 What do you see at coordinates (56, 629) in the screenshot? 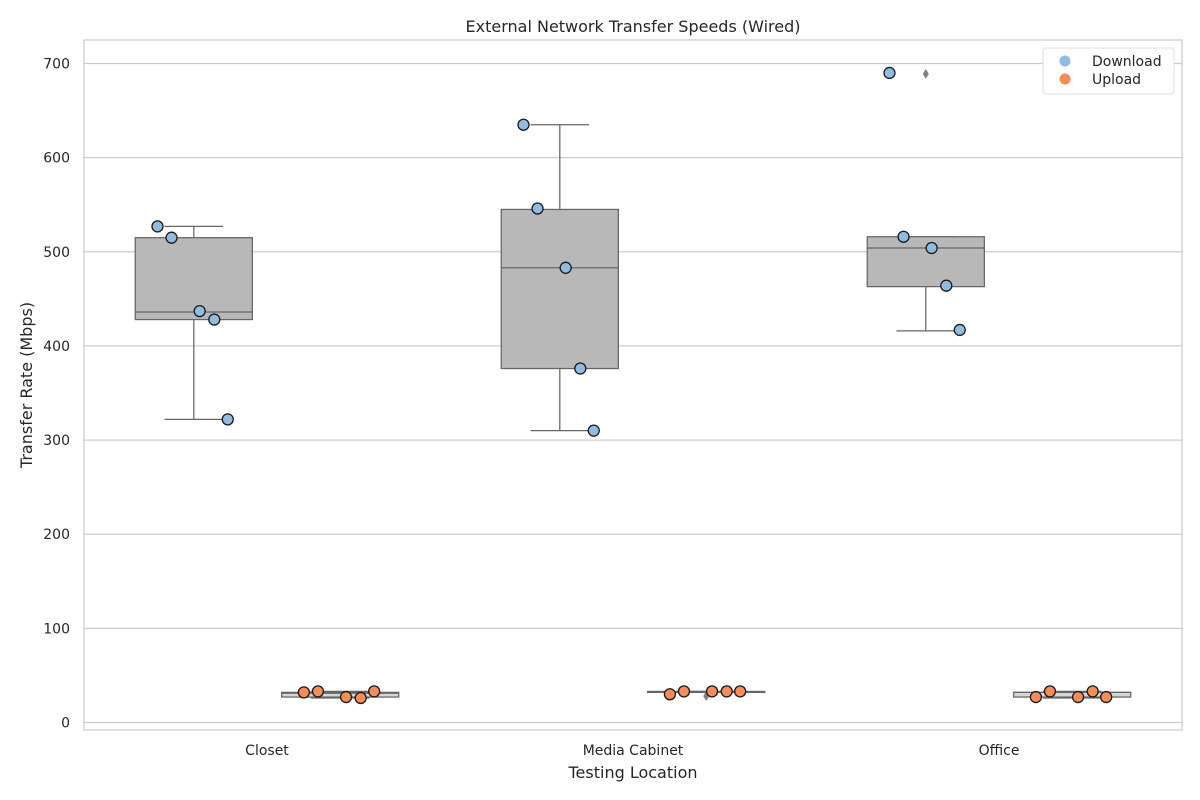
I see `y-tick-label: 100` at bounding box center [56, 629].